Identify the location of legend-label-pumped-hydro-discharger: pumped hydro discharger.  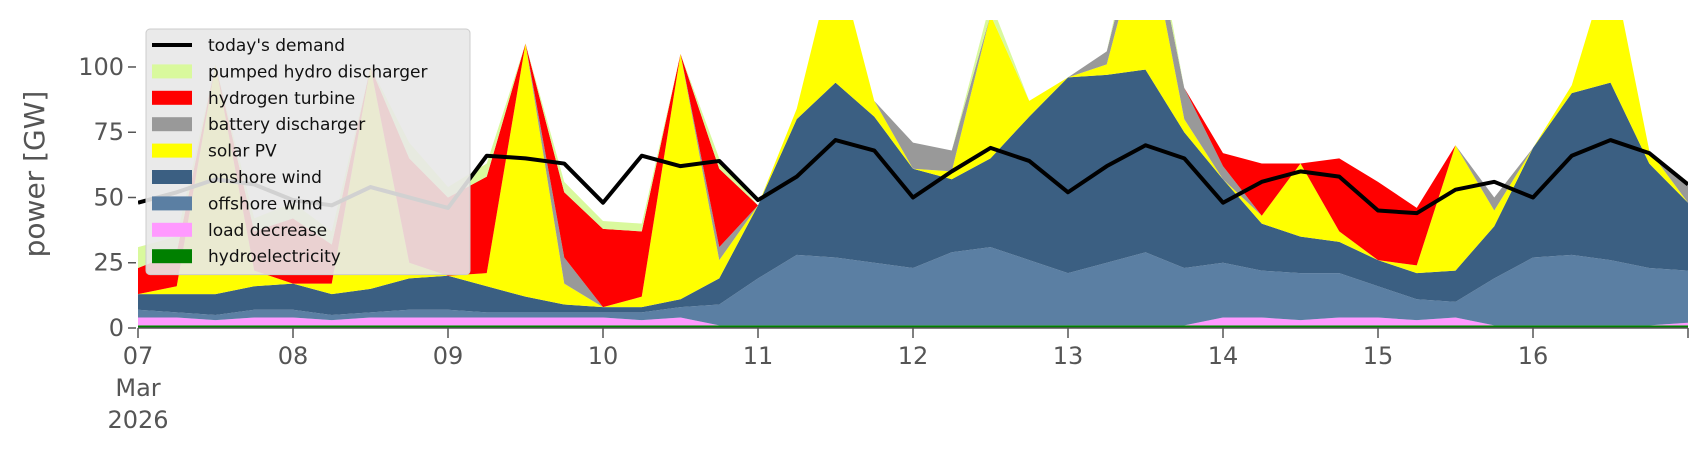
(317, 72).